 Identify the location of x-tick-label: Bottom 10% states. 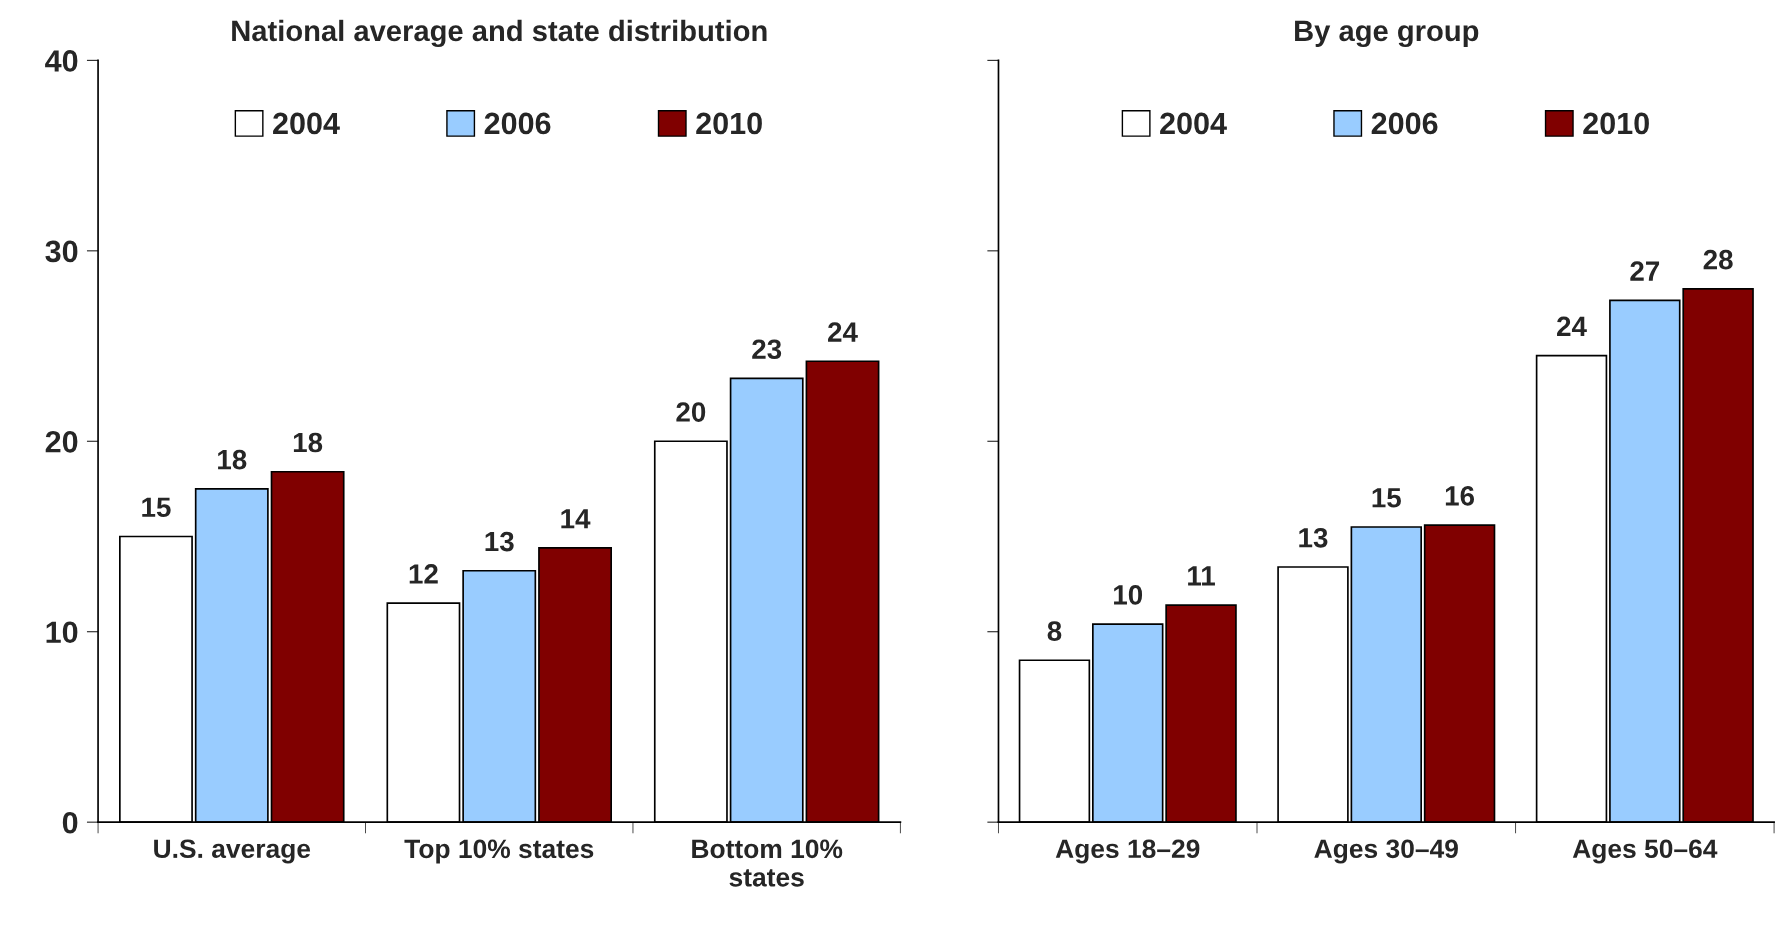
(767, 863).